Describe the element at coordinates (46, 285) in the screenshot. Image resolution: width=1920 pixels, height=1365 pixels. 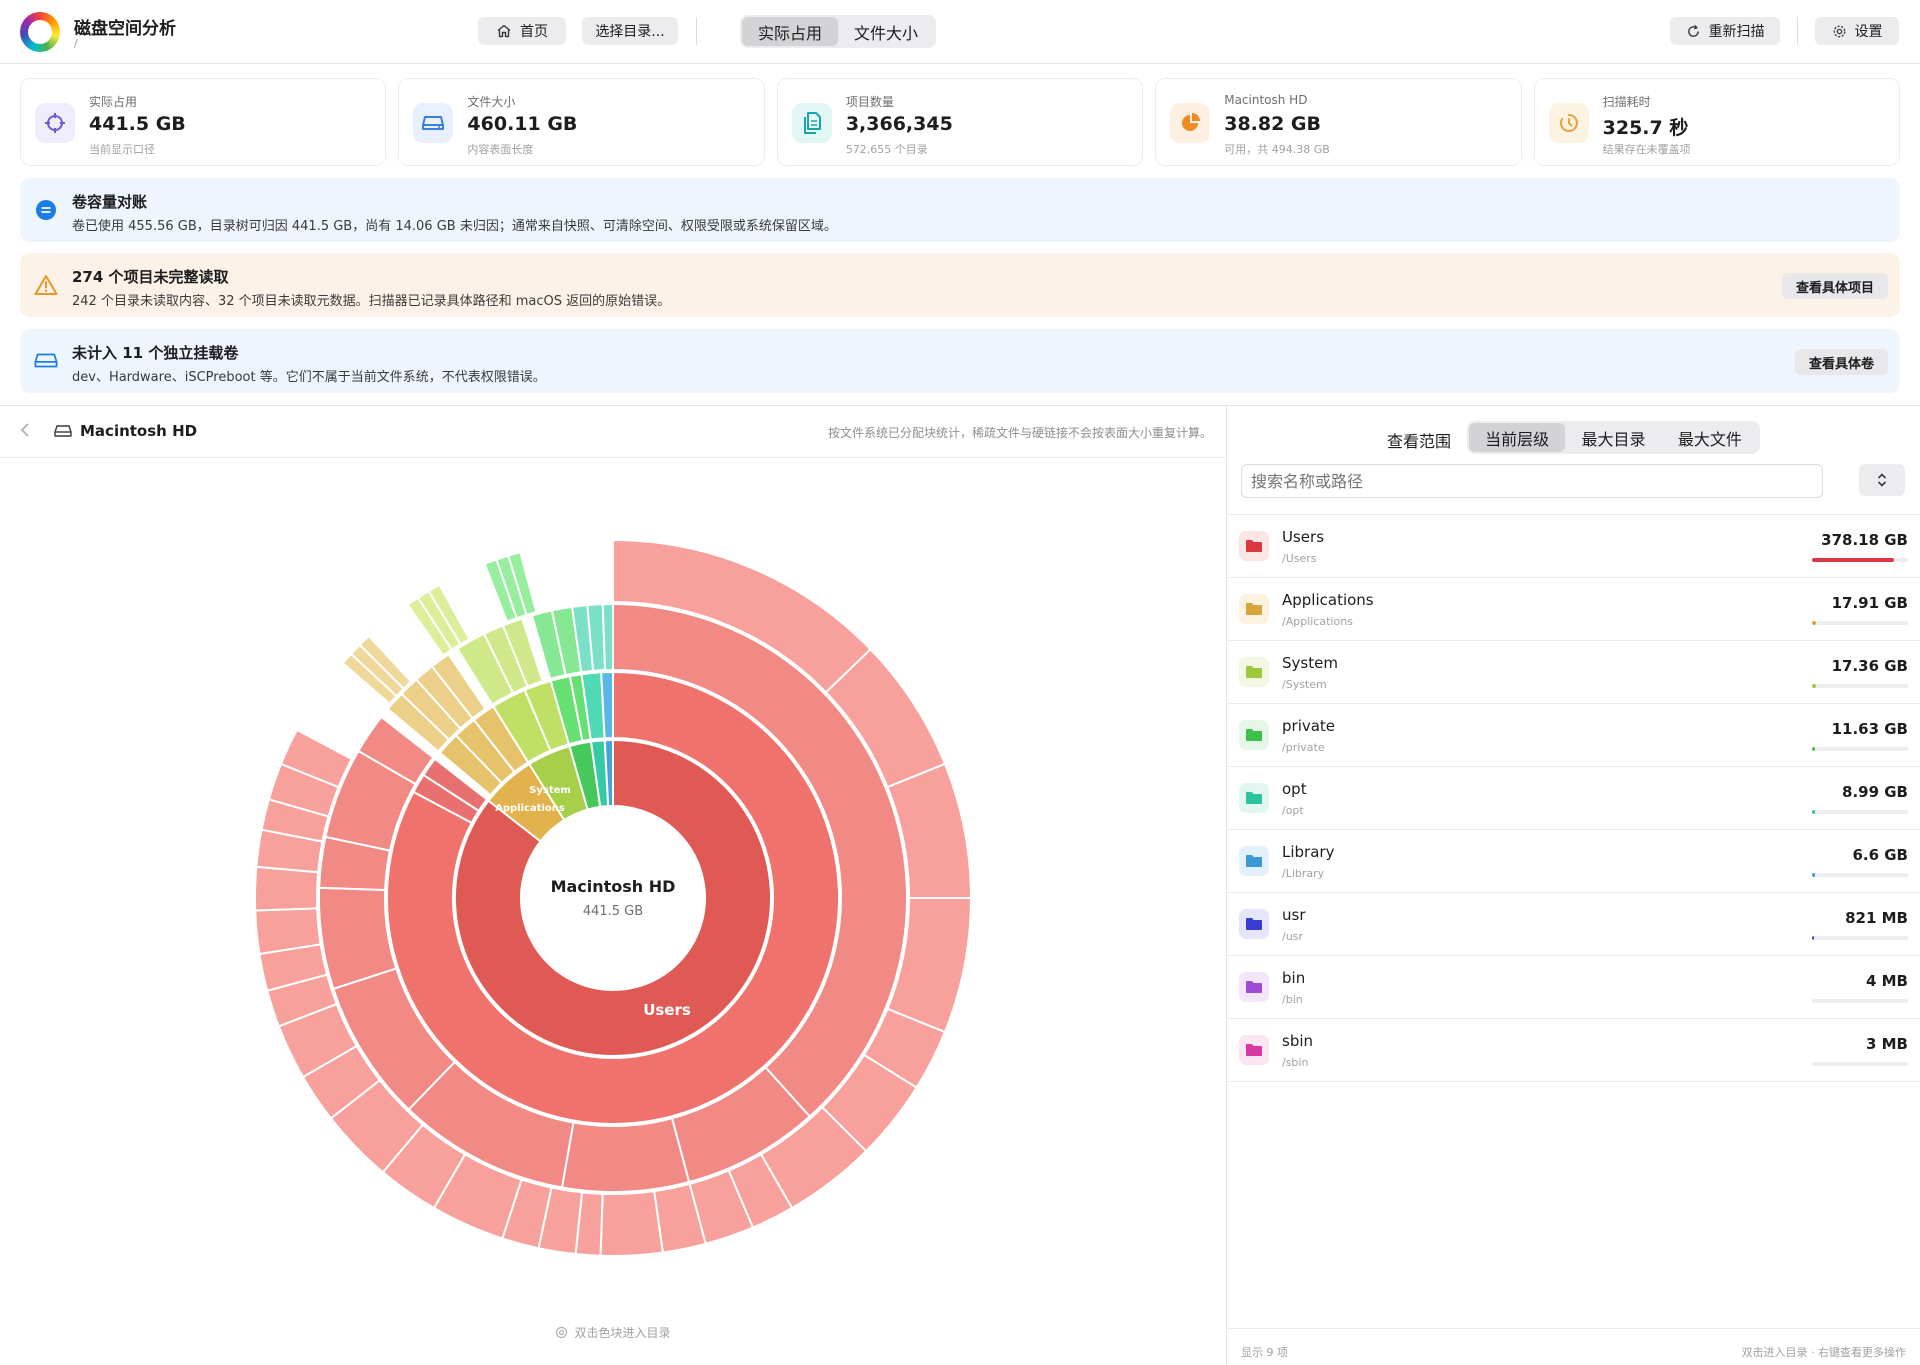
I see `warning-icon` at that location.